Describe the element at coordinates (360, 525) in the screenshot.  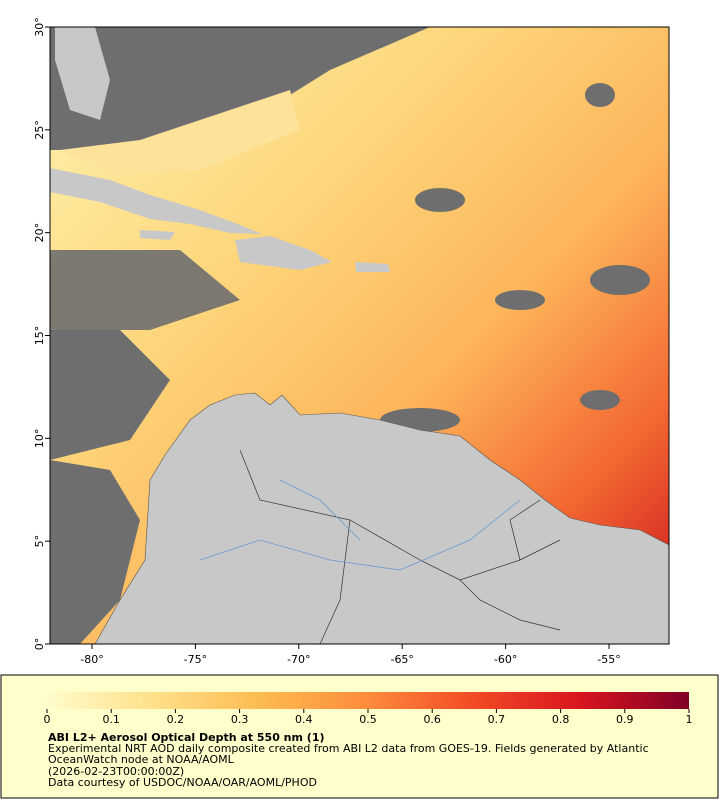
I see `rivers` at that location.